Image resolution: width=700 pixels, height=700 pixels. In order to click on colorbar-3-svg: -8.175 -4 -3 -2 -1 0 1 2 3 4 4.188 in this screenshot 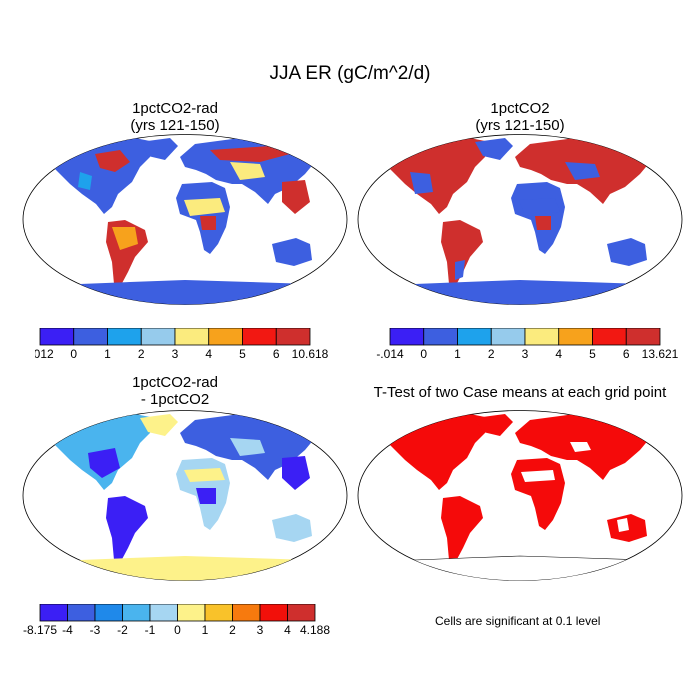, I will do `click(176, 620)`.